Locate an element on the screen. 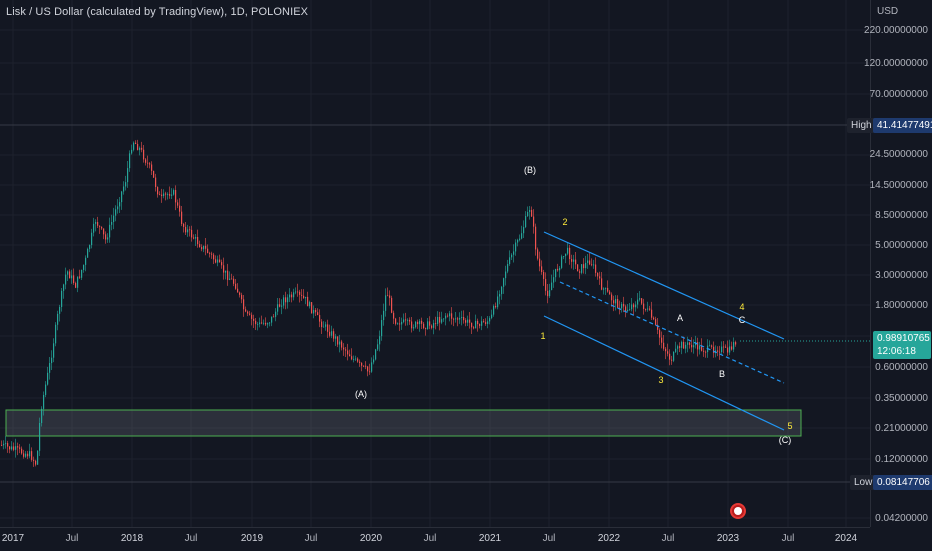  time-label: 2019 is located at coordinates (252, 538).